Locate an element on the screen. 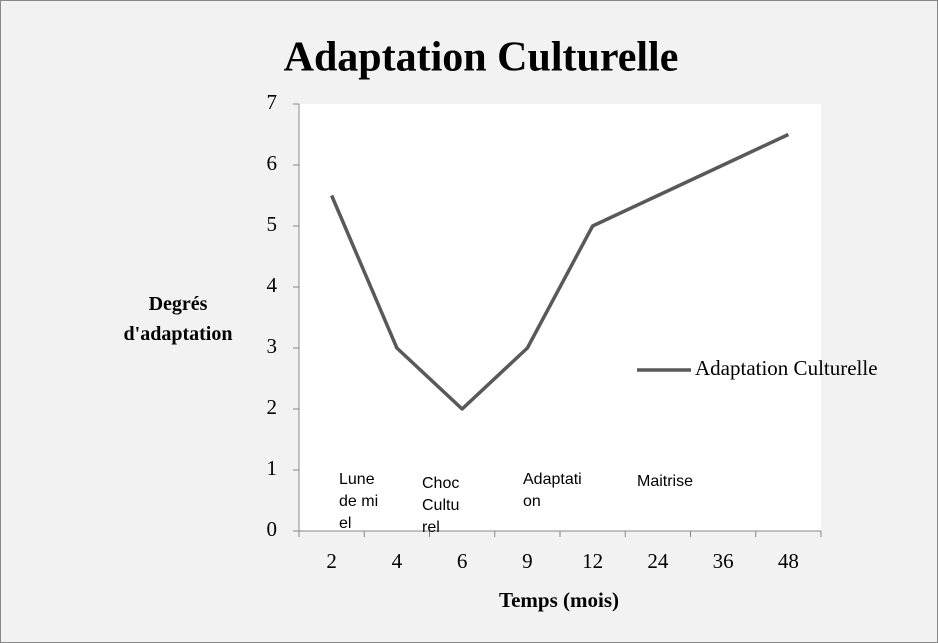 The width and height of the screenshot is (938, 643). legend-label: Adaptation Culturelle is located at coordinates (786, 368).